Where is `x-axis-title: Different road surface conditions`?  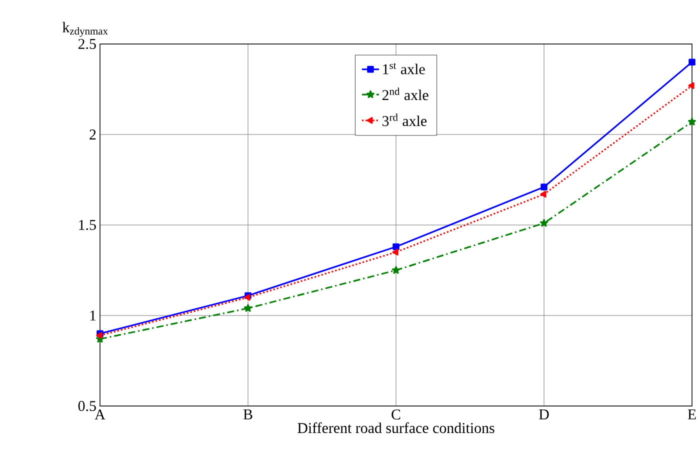 x-axis-title: Different road surface conditions is located at coordinates (396, 428).